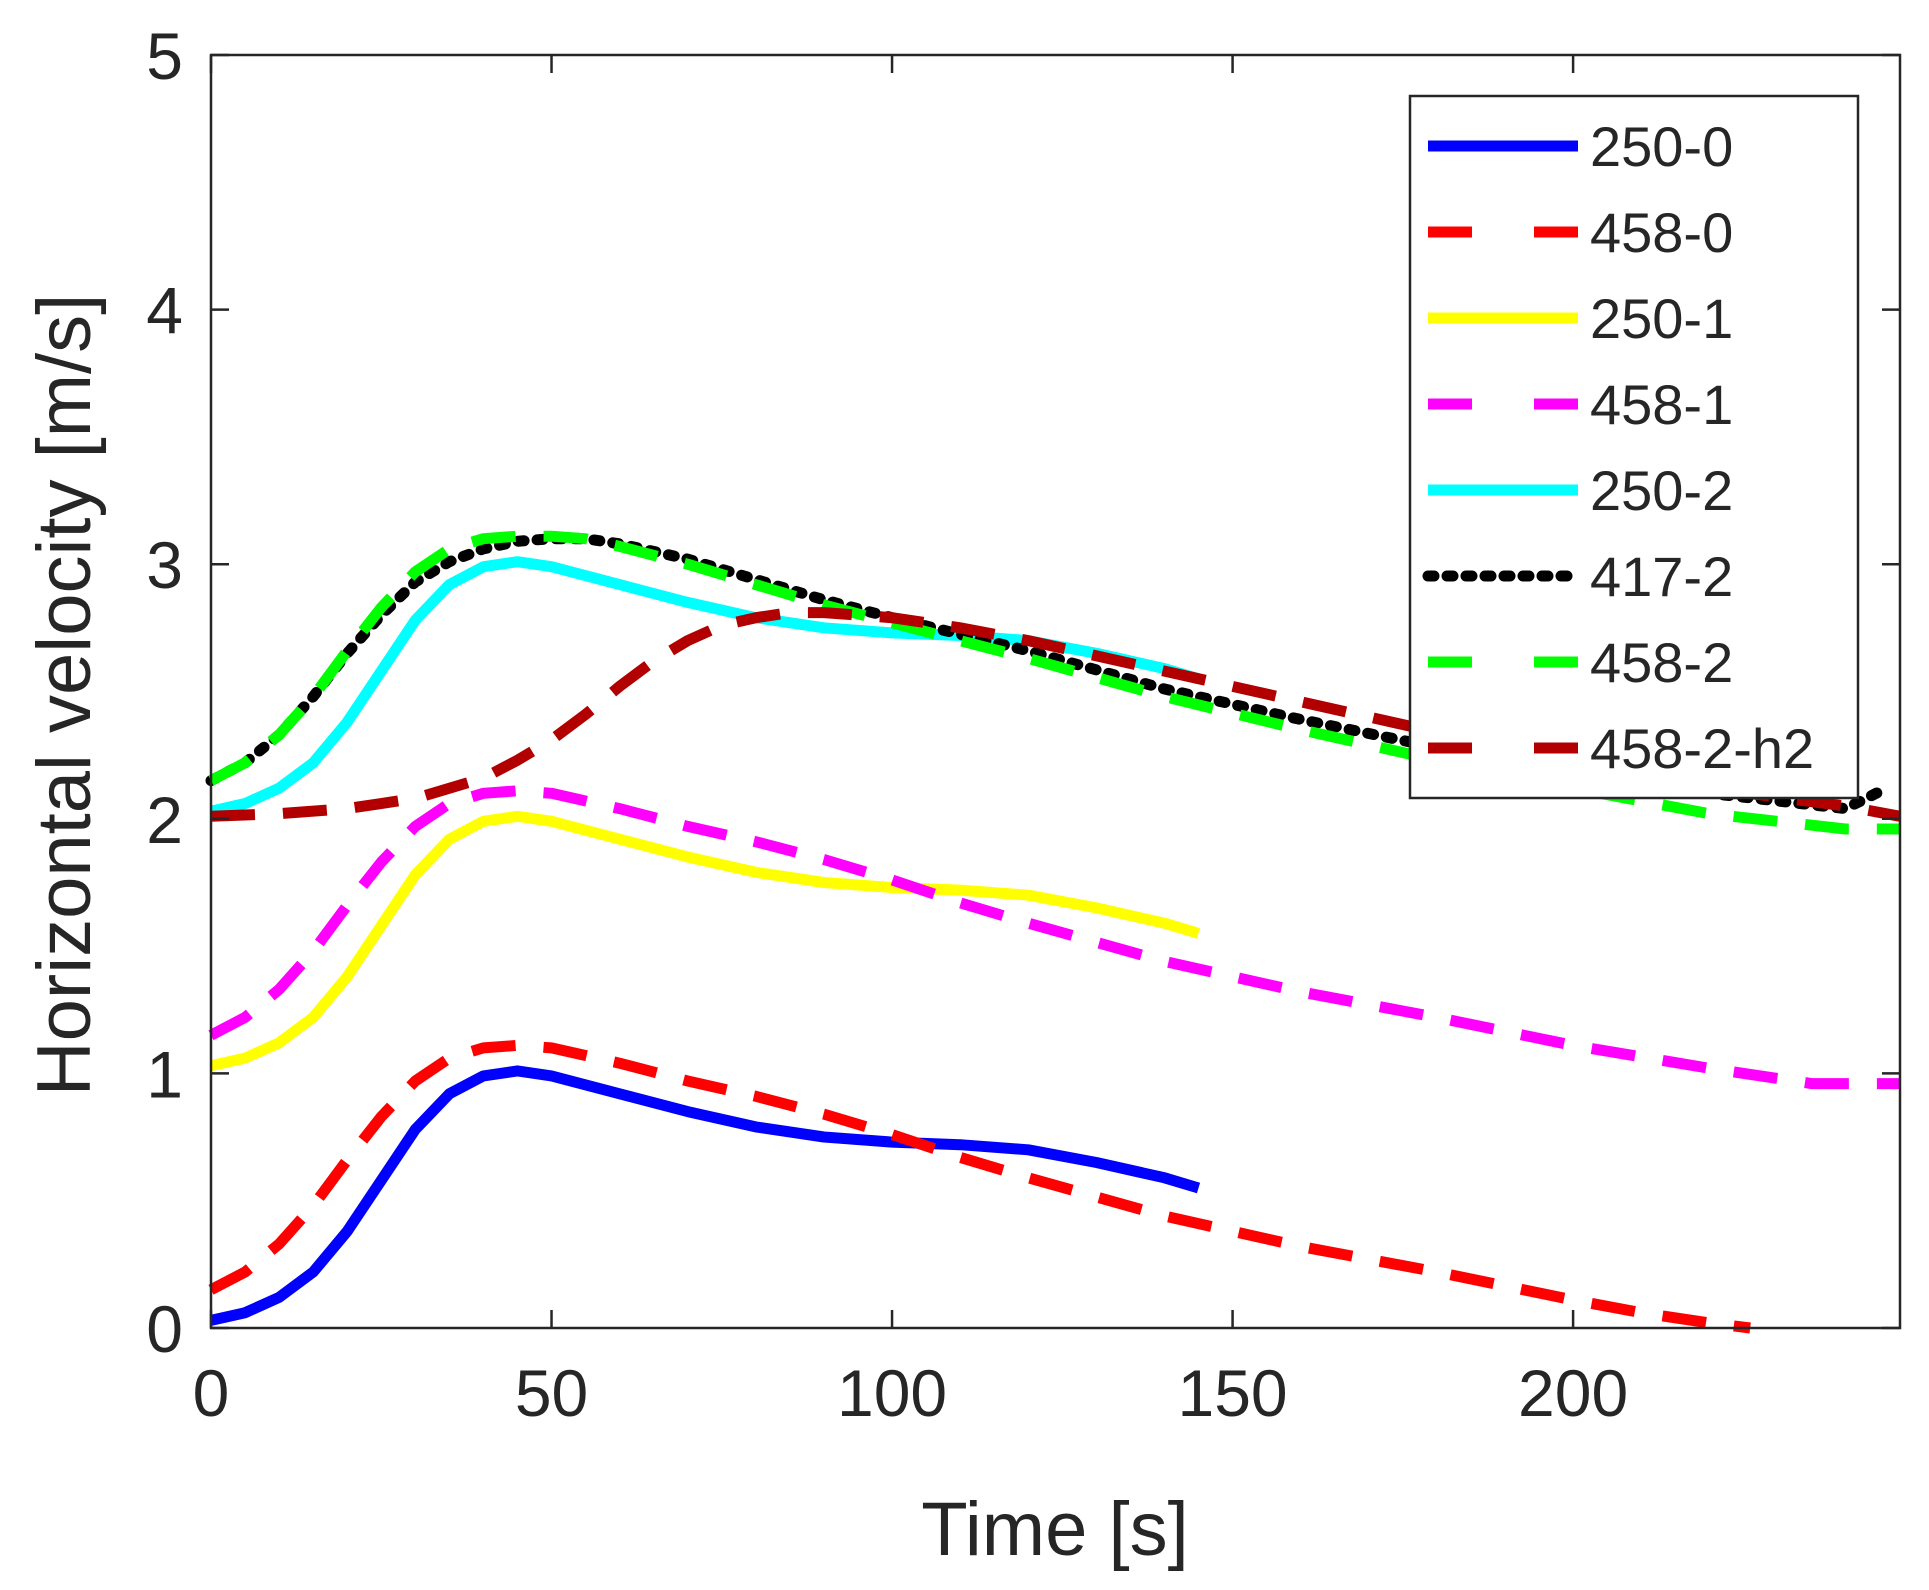 Image resolution: width=1929 pixels, height=1590 pixels. What do you see at coordinates (64, 695) in the screenshot?
I see `y-axis-label: Horizontal velocity [m/s]` at bounding box center [64, 695].